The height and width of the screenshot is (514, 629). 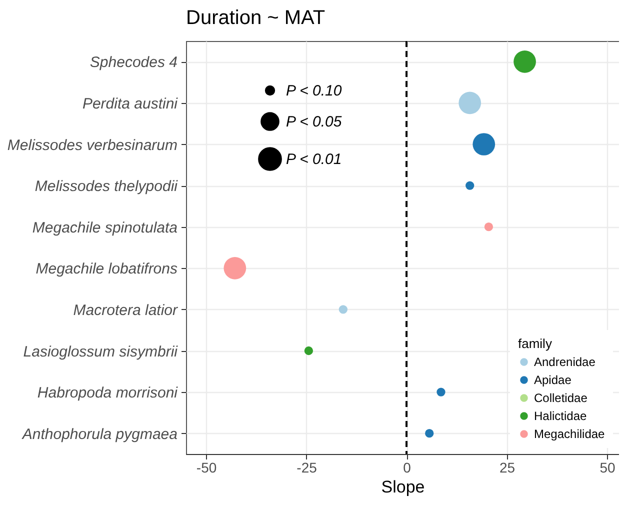 I want to click on x-tick-label: -25, so click(x=307, y=468).